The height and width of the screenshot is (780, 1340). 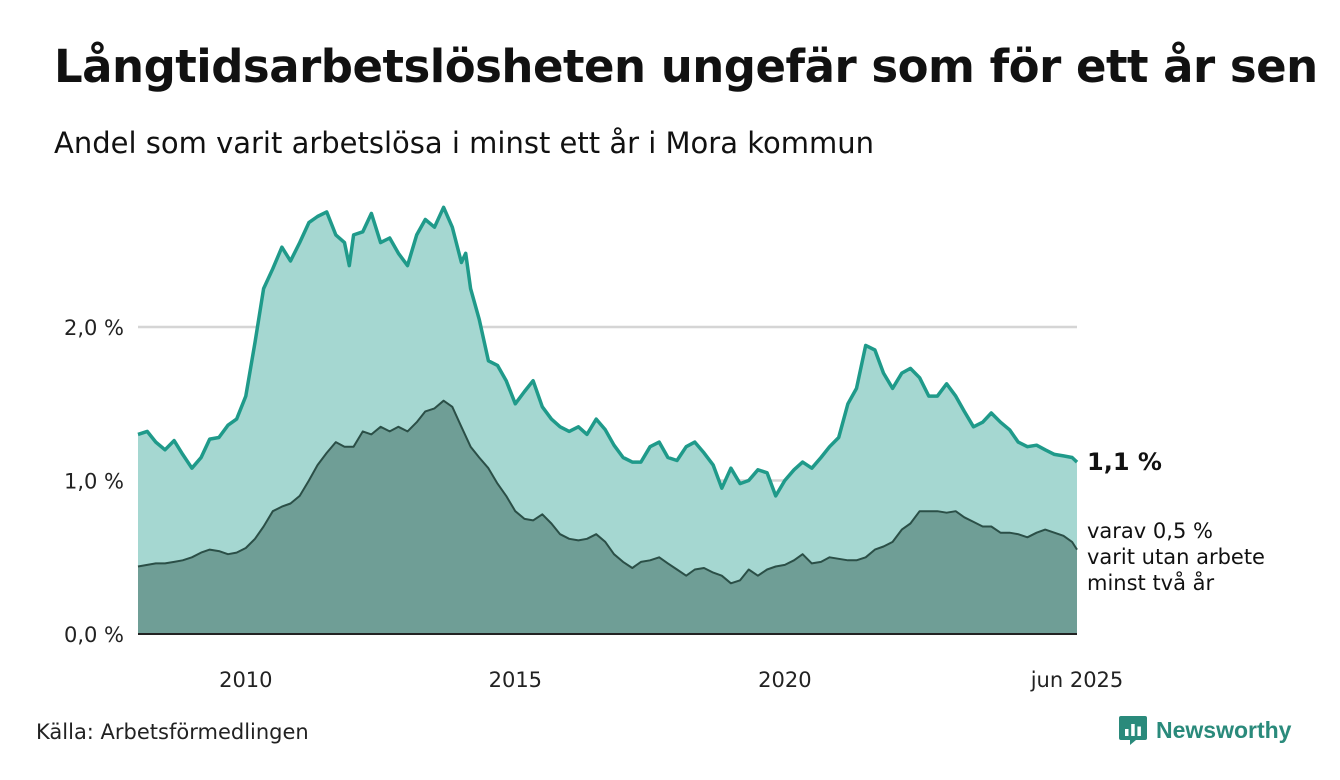 I want to click on brand-logo: Newsworthy, so click(x=1204, y=730).